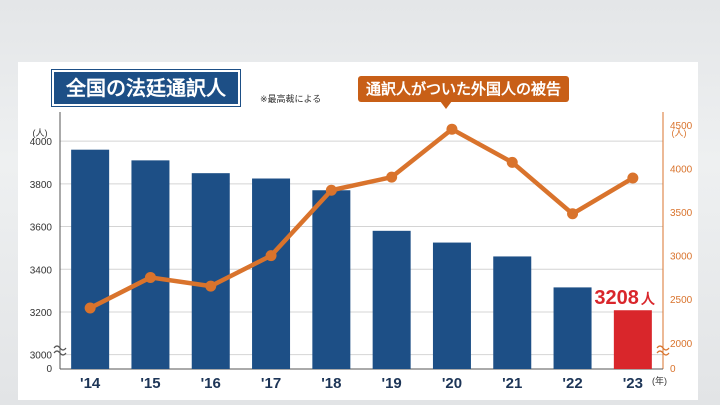 The width and height of the screenshot is (720, 405). What do you see at coordinates (392, 383) in the screenshot?
I see `x-tick-label: '19` at bounding box center [392, 383].